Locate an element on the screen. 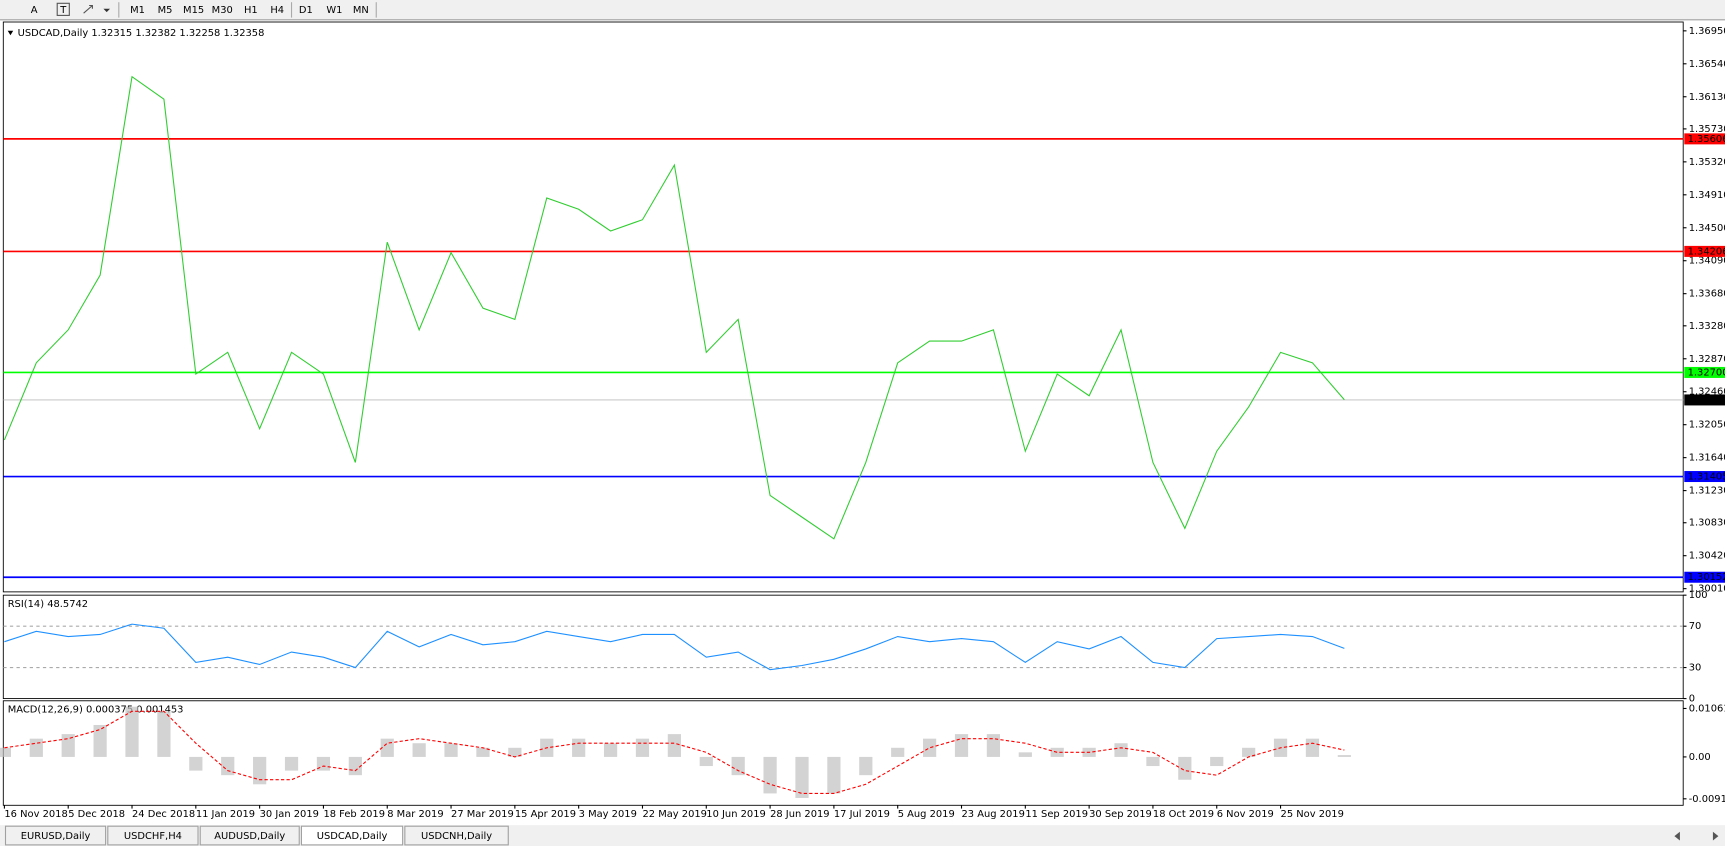 Image resolution: width=1725 pixels, height=846 pixels. tab-label: USDCNH,Daily is located at coordinates (456, 836).